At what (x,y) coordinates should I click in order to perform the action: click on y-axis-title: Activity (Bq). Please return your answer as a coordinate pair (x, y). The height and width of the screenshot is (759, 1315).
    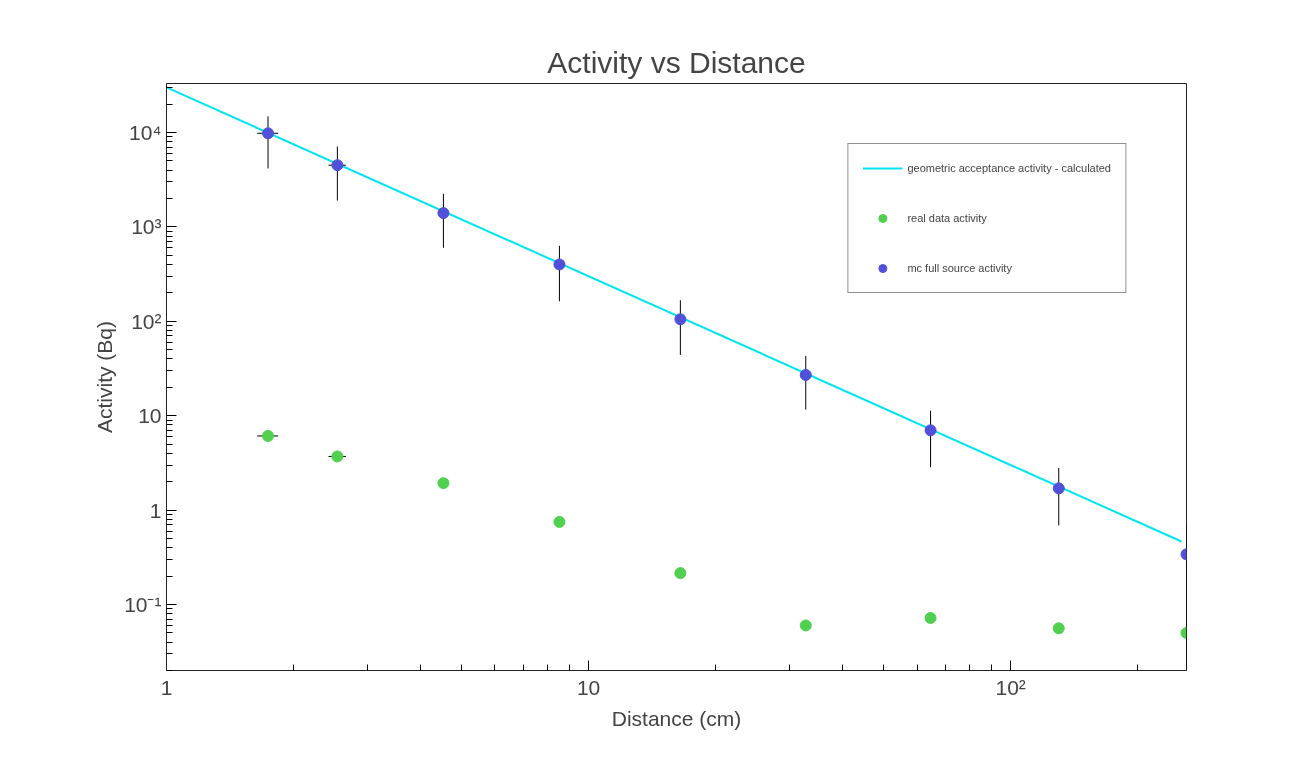
    Looking at the image, I should click on (105, 377).